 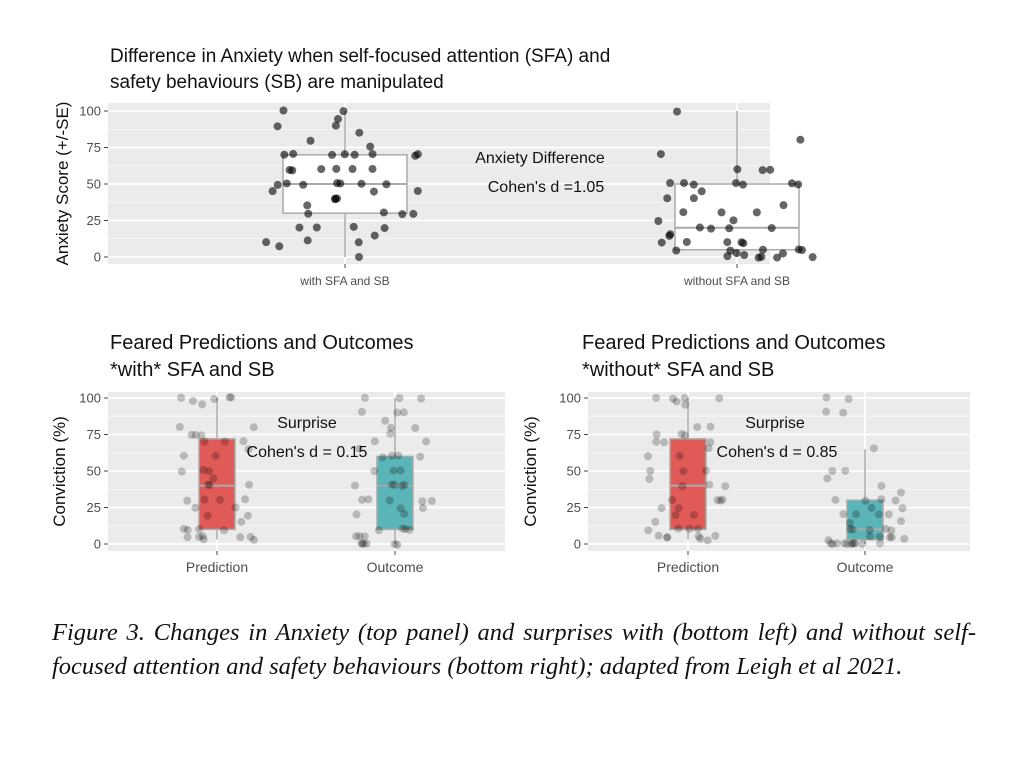 What do you see at coordinates (574, 434) in the screenshot?
I see `panel2-y-tick-label: 75` at bounding box center [574, 434].